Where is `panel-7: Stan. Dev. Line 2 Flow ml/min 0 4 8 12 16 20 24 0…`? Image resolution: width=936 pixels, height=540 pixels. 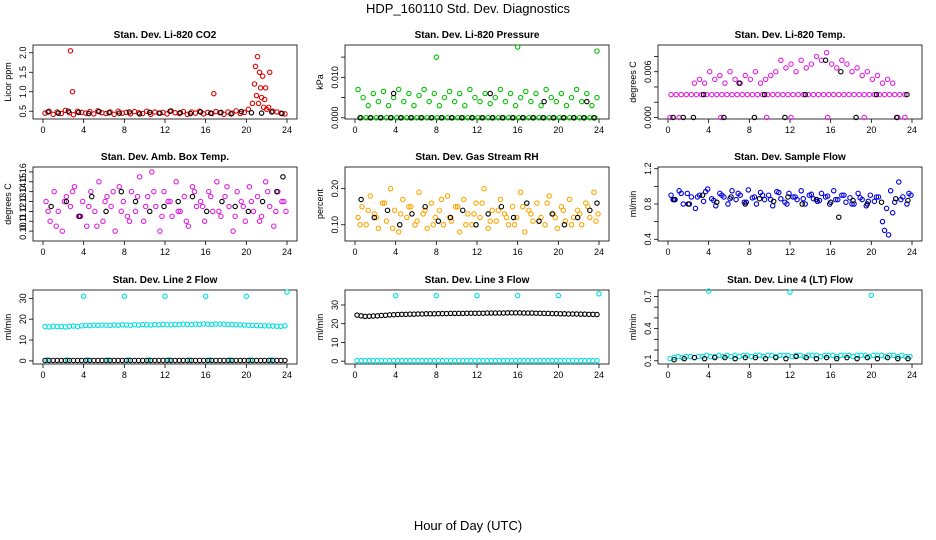 panel-7: Stan. Dev. Line 2 Flow ml/min 0 4 8 12 16 20 24 0… is located at coordinates (150, 327).